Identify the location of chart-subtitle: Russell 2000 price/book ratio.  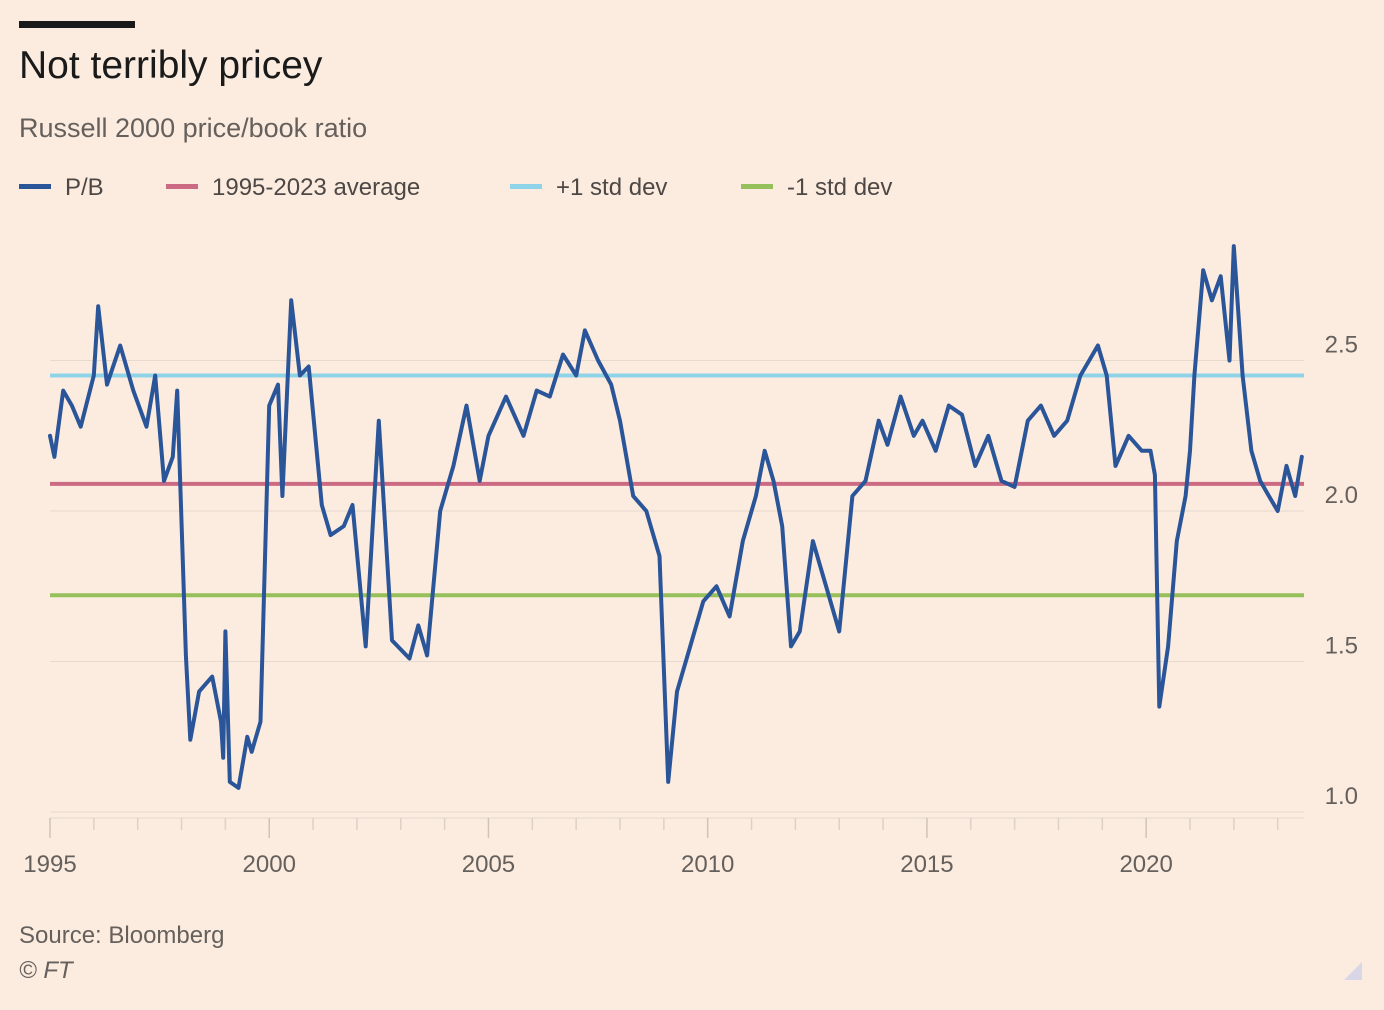
(193, 128).